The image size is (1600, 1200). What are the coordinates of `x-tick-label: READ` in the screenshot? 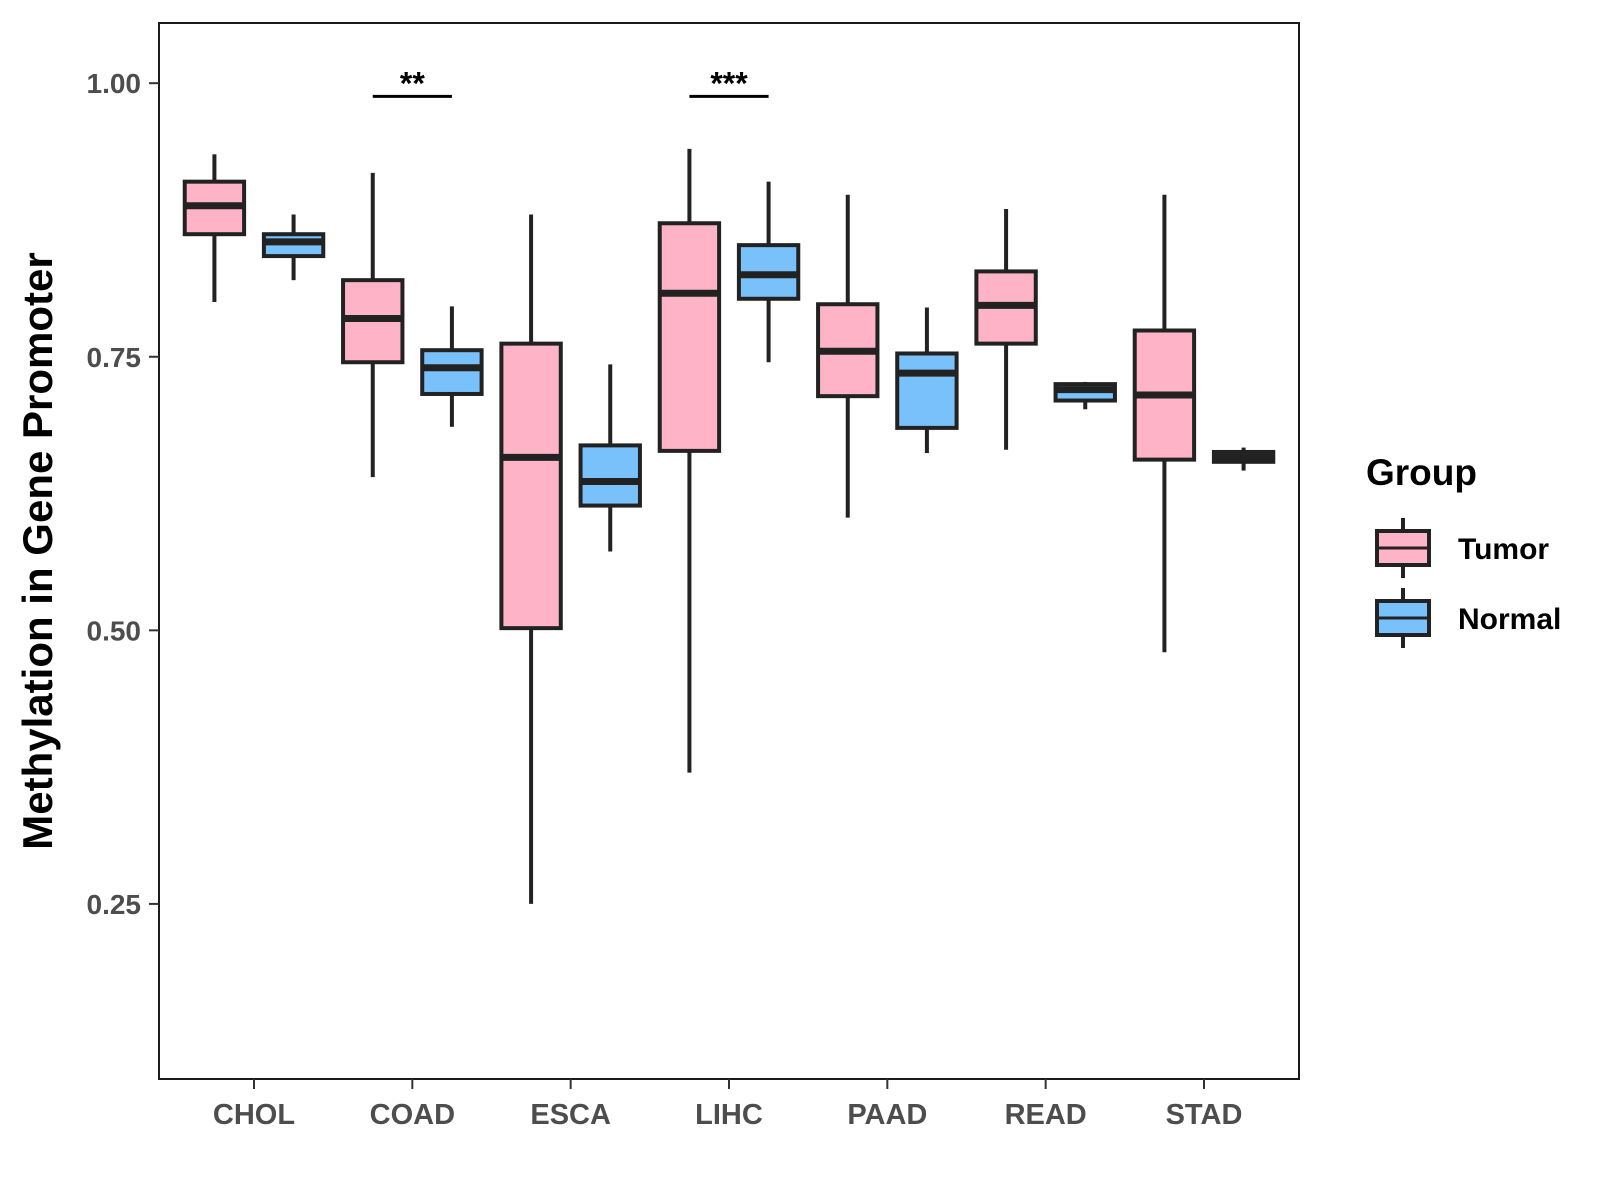 It's located at (1046, 1115).